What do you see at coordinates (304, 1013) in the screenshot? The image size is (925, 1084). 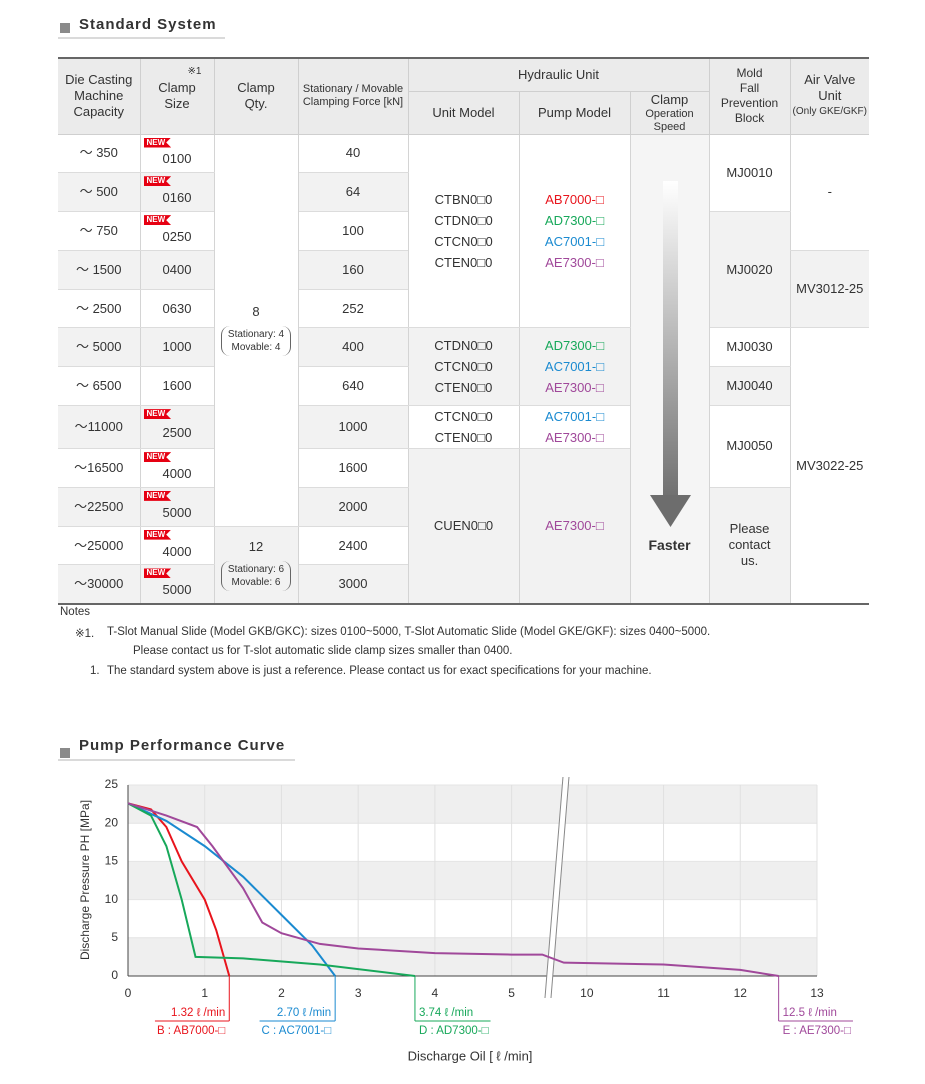 I see `flow-label: 2.70 ℓ /min` at bounding box center [304, 1013].